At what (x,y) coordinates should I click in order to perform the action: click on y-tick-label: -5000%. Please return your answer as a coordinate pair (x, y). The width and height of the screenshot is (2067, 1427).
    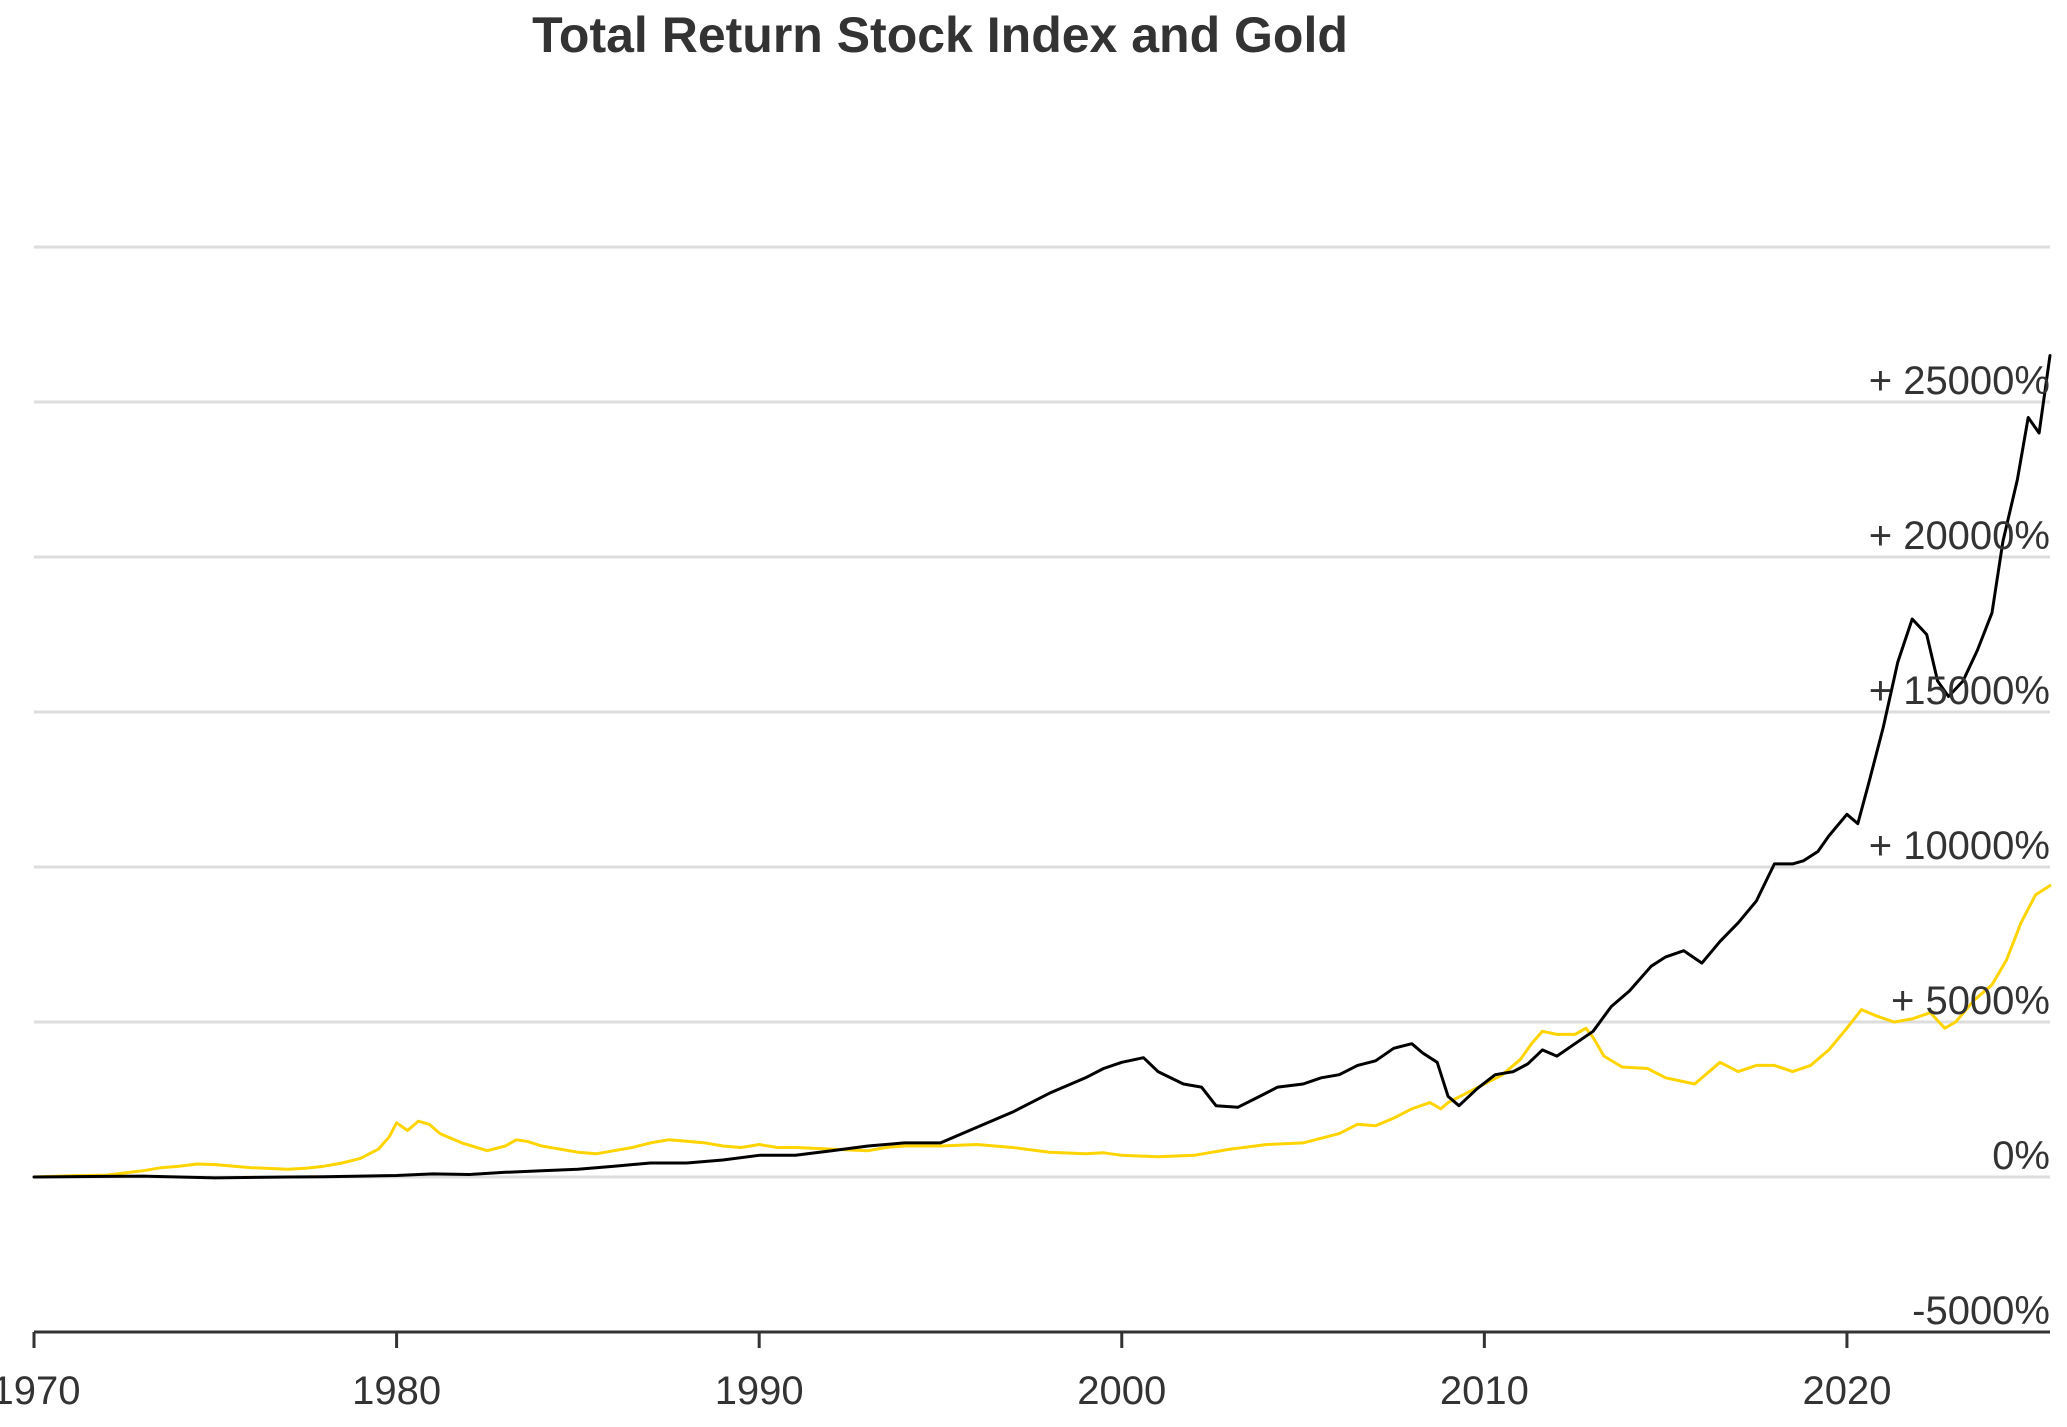
    Looking at the image, I should click on (1981, 1311).